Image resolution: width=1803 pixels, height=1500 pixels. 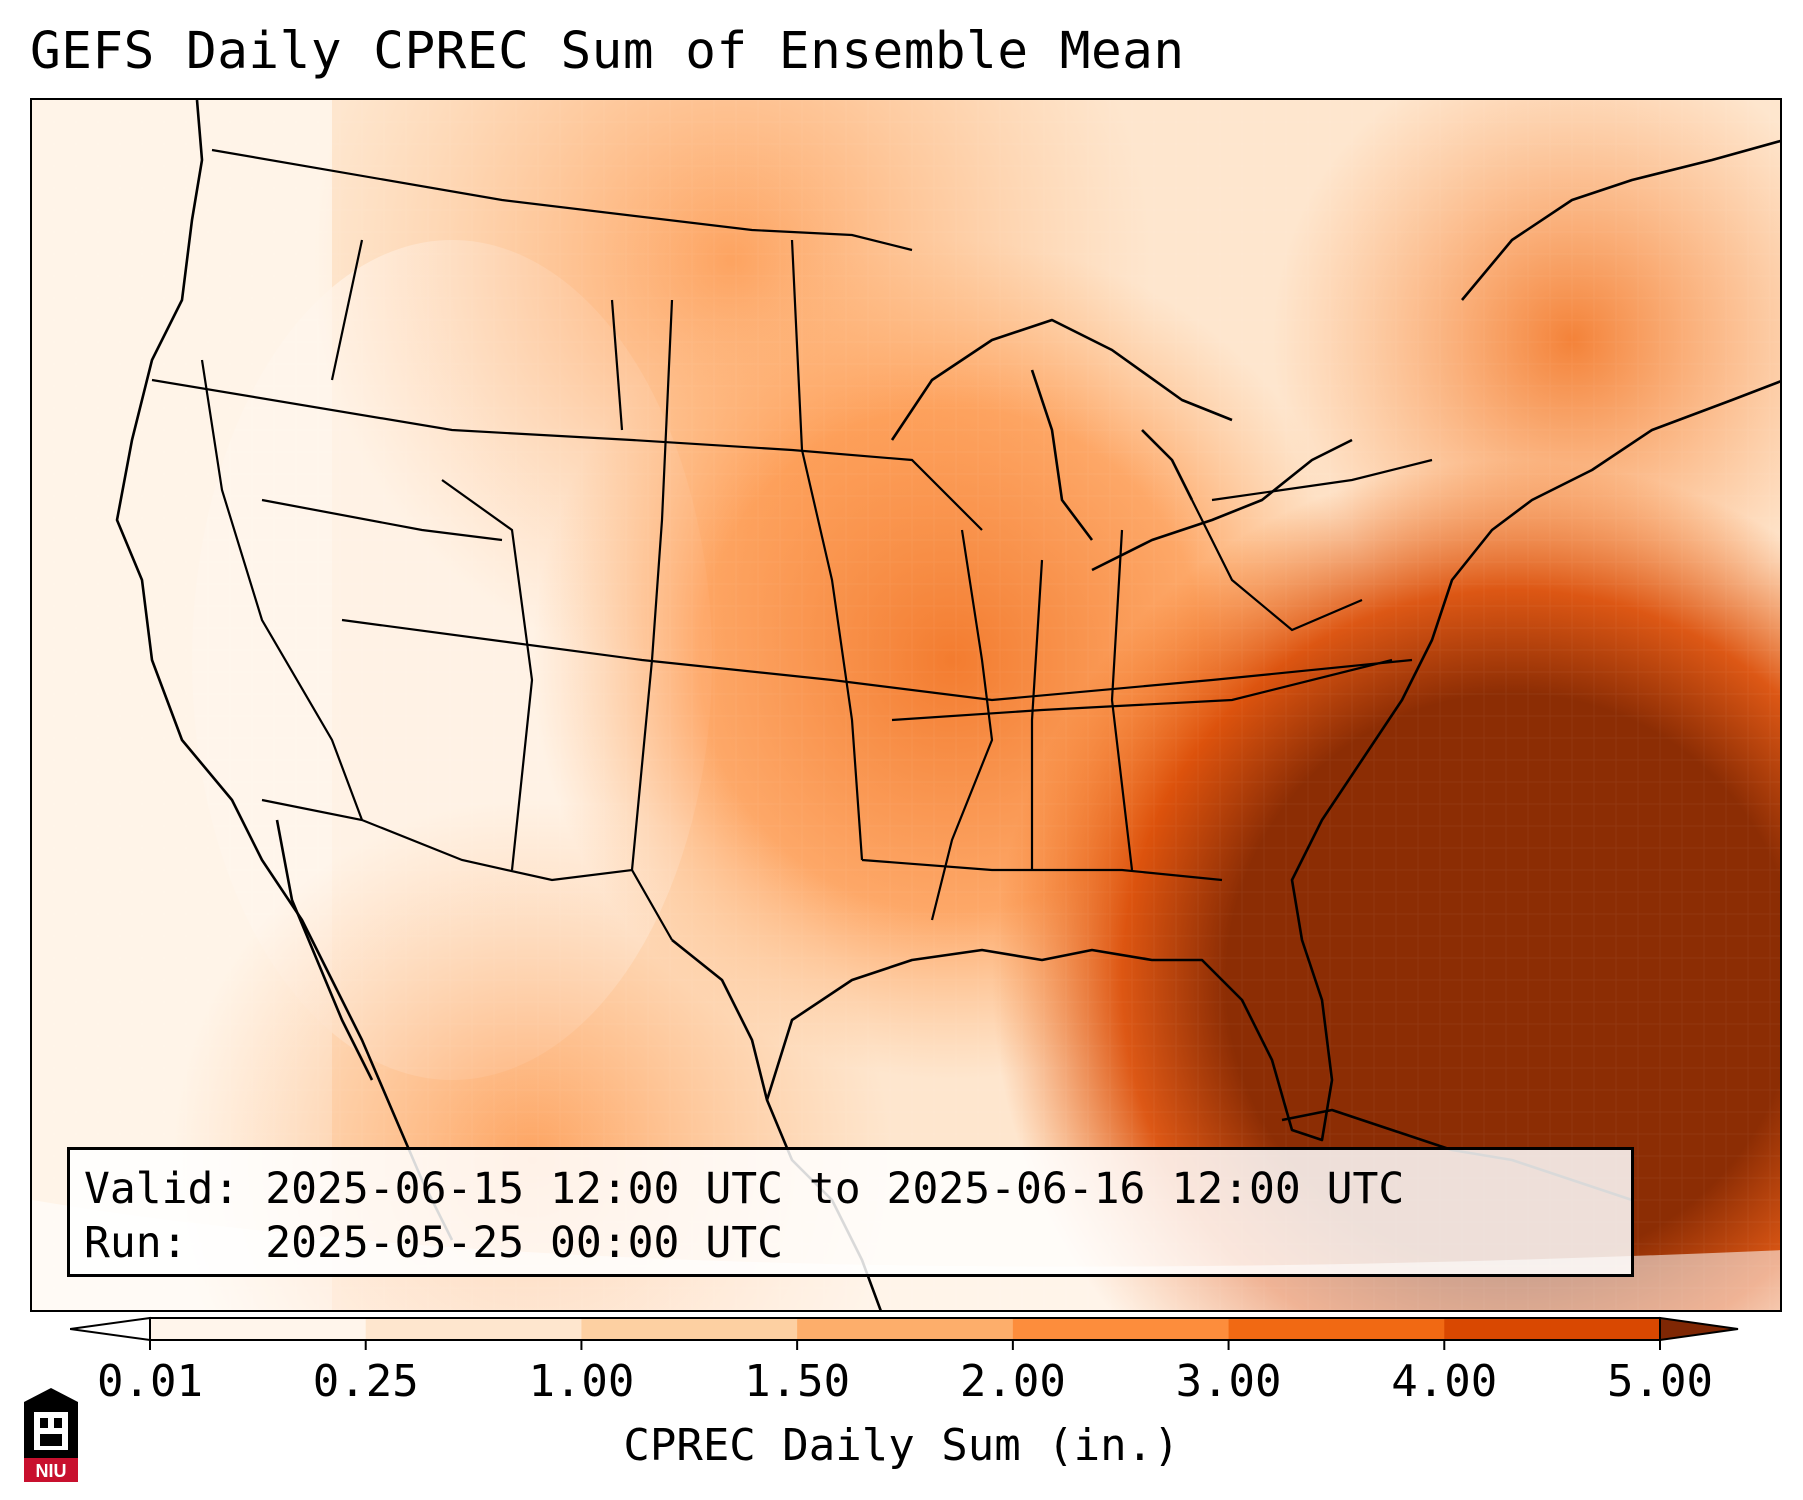 I want to click on state-line-42n, so click(x=1322, y=480).